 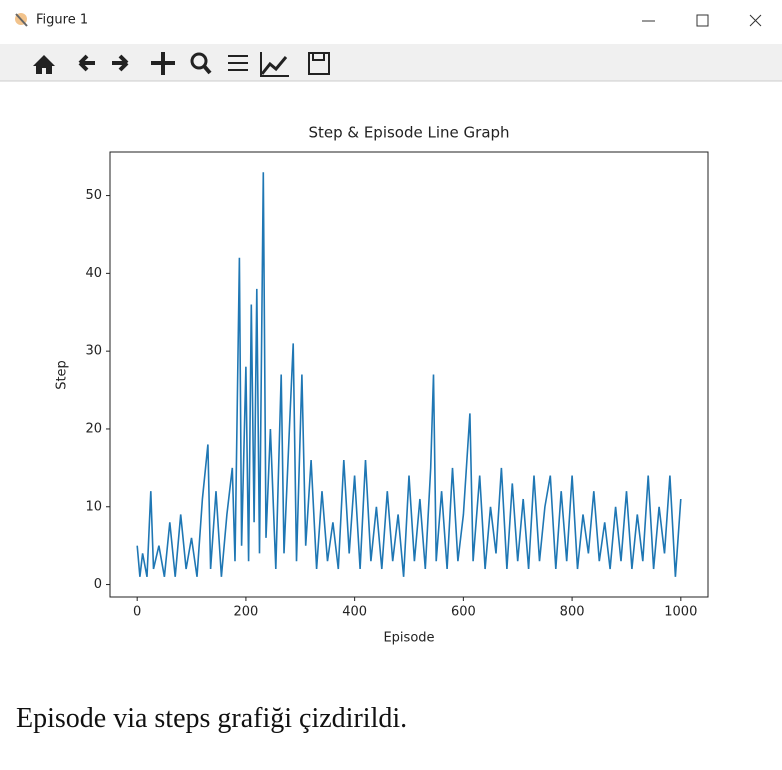 What do you see at coordinates (93, 506) in the screenshot?
I see `y-tick-label: 10` at bounding box center [93, 506].